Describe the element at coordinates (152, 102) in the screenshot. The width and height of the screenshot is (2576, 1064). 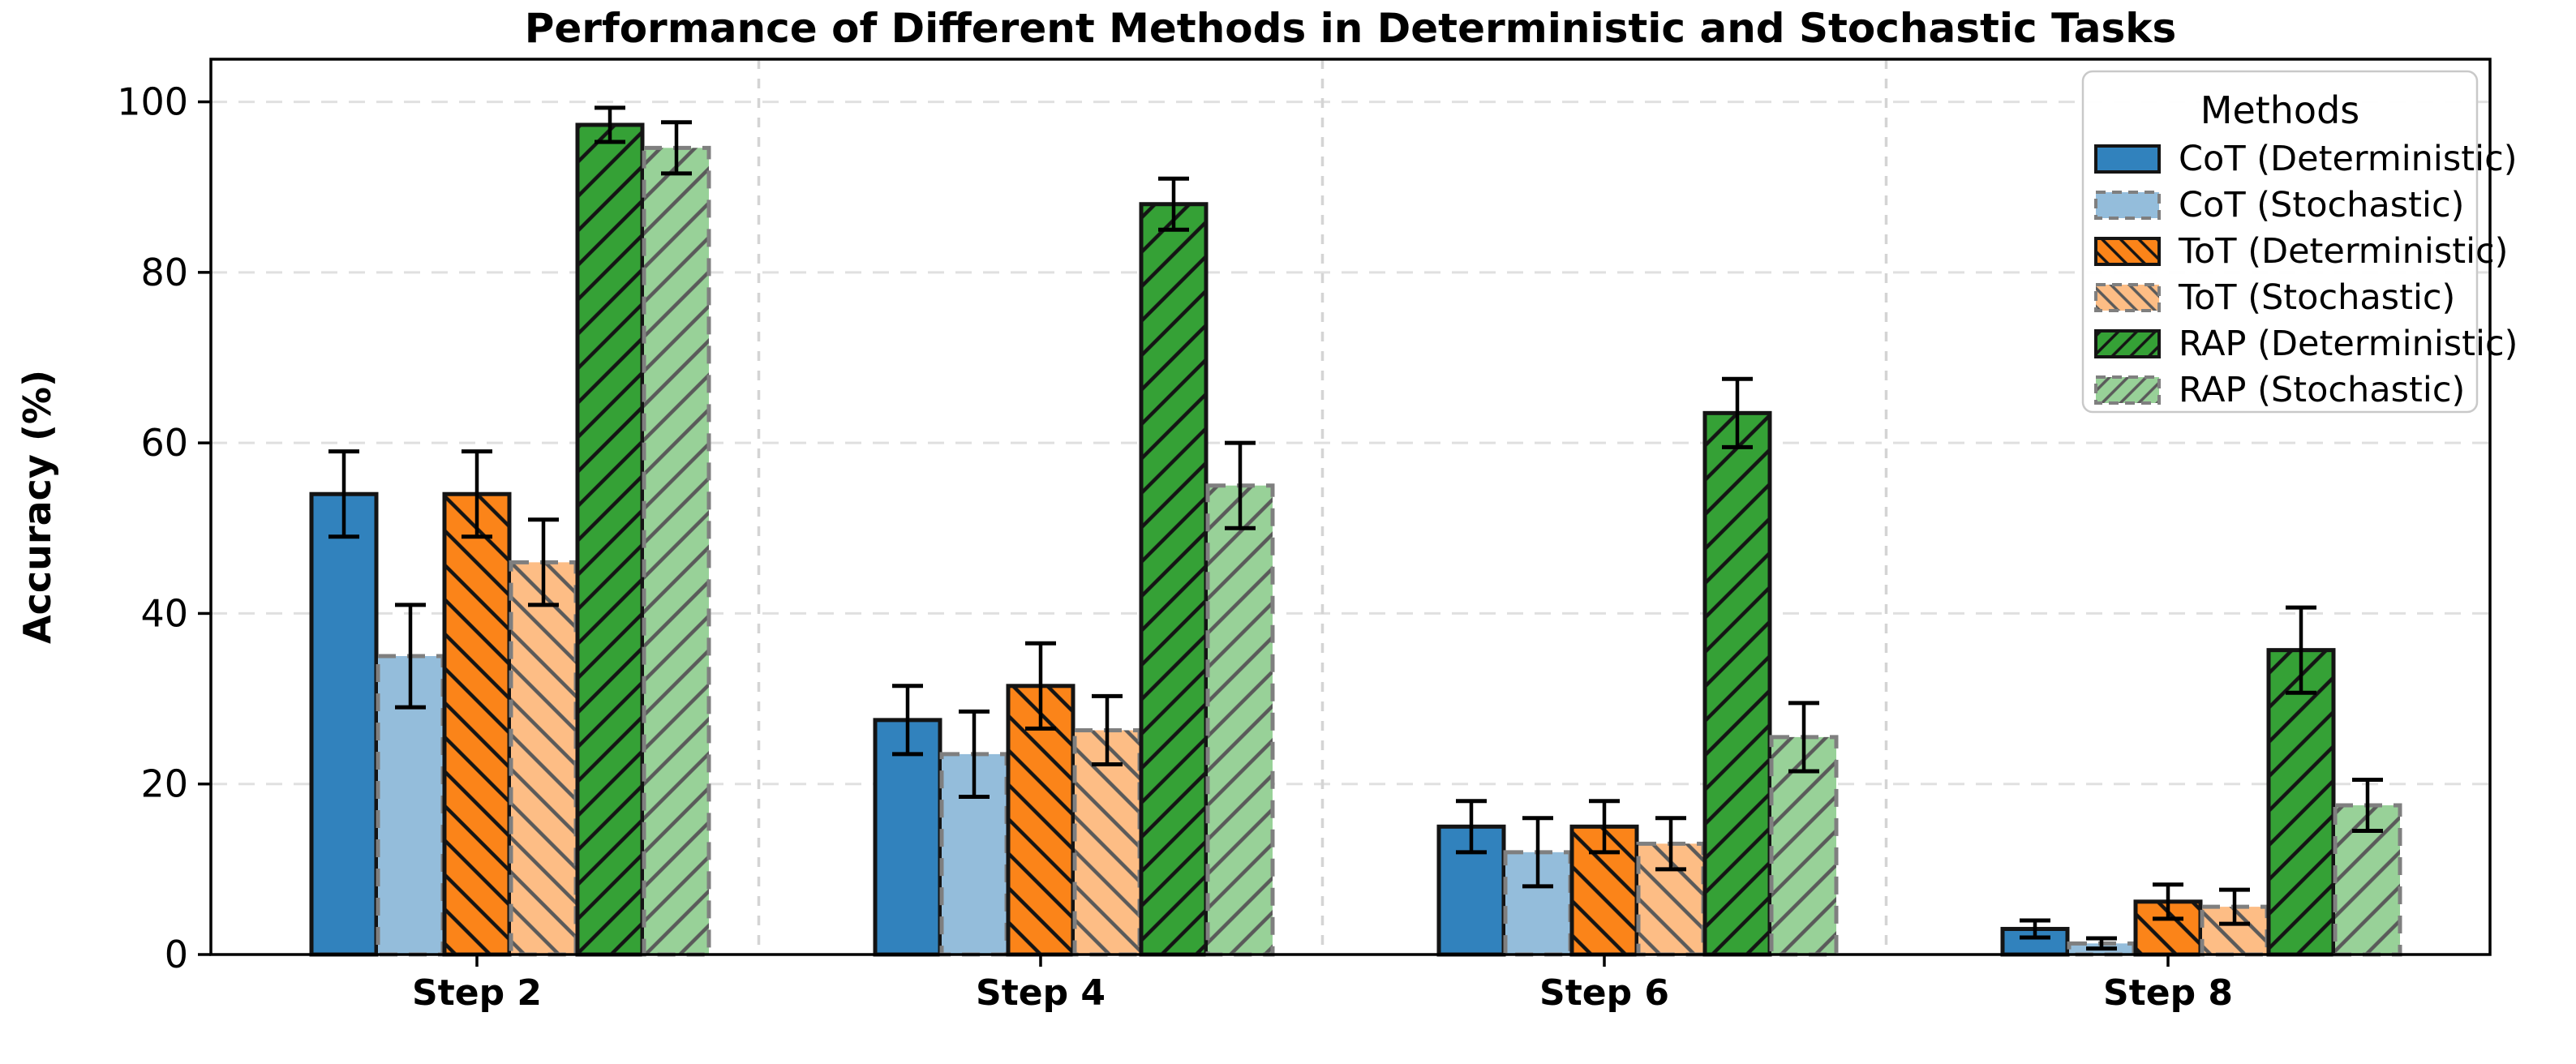
I see `y-tick-label: 100` at that location.